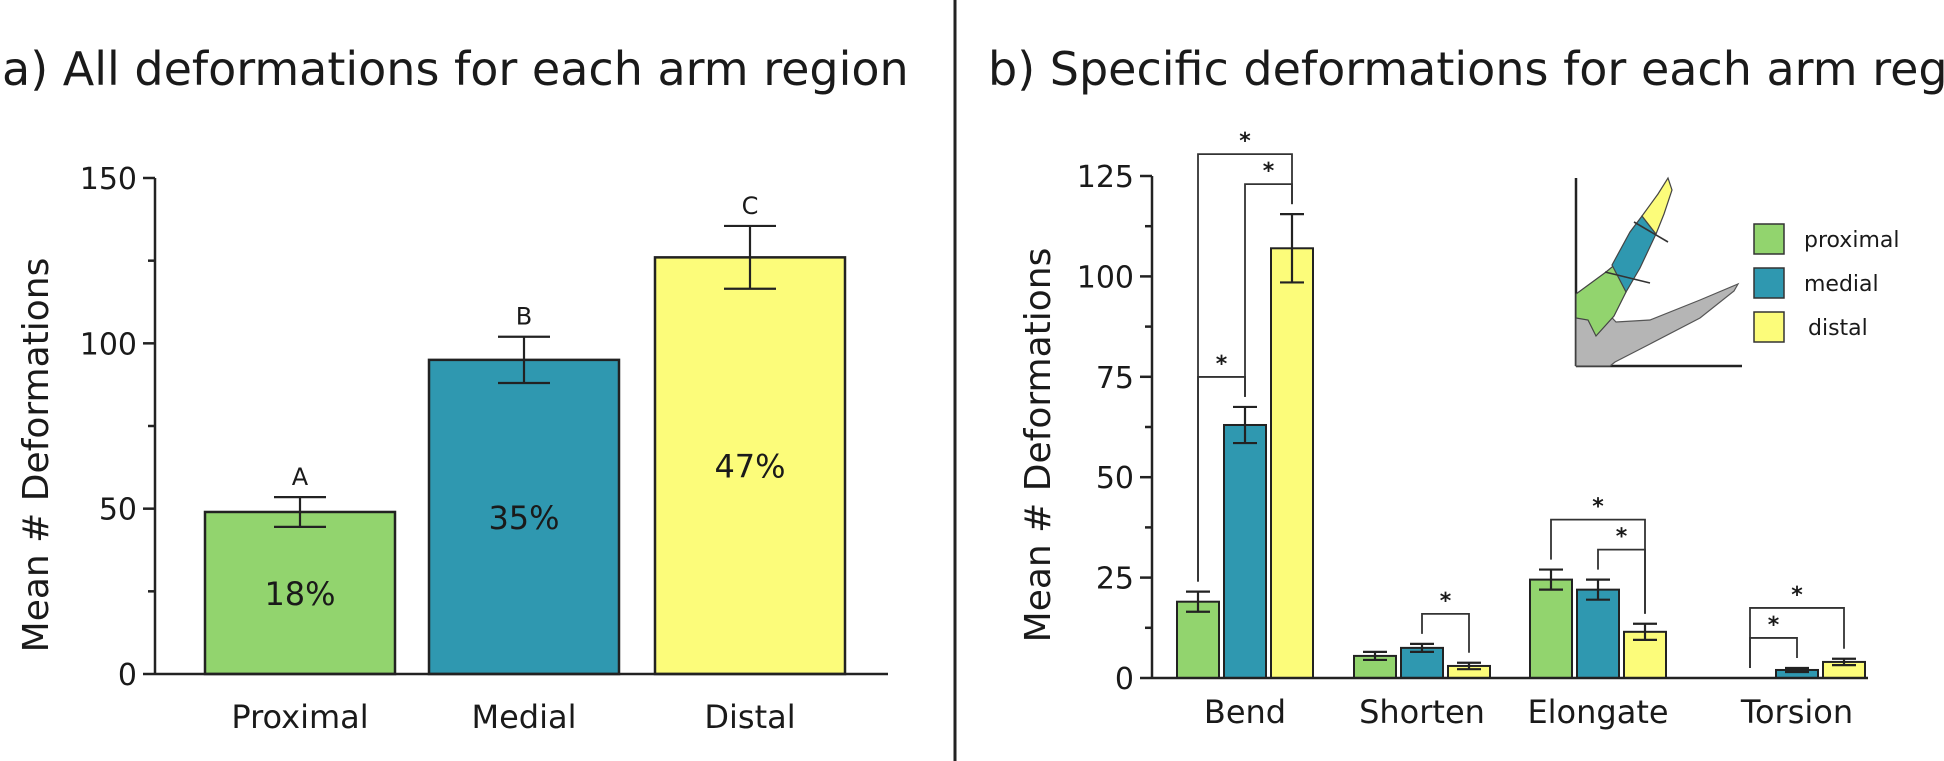 The image size is (1944, 761). What do you see at coordinates (299, 717) in the screenshot?
I see `x-tick-label: Proximal` at bounding box center [299, 717].